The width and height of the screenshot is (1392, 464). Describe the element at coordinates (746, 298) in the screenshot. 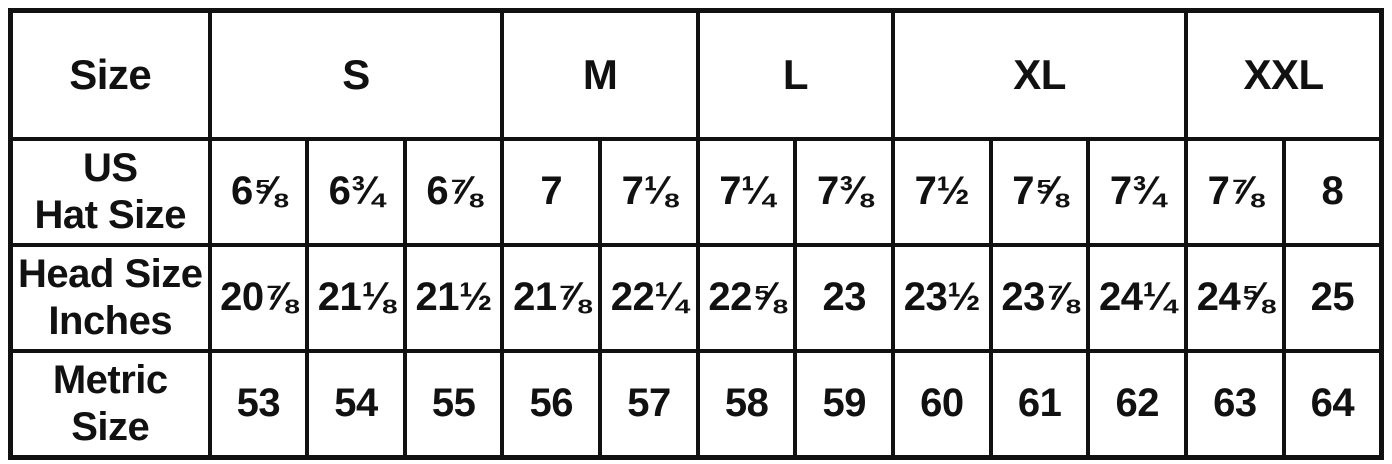

I see `head-size-inches-cell: 22⅝` at that location.